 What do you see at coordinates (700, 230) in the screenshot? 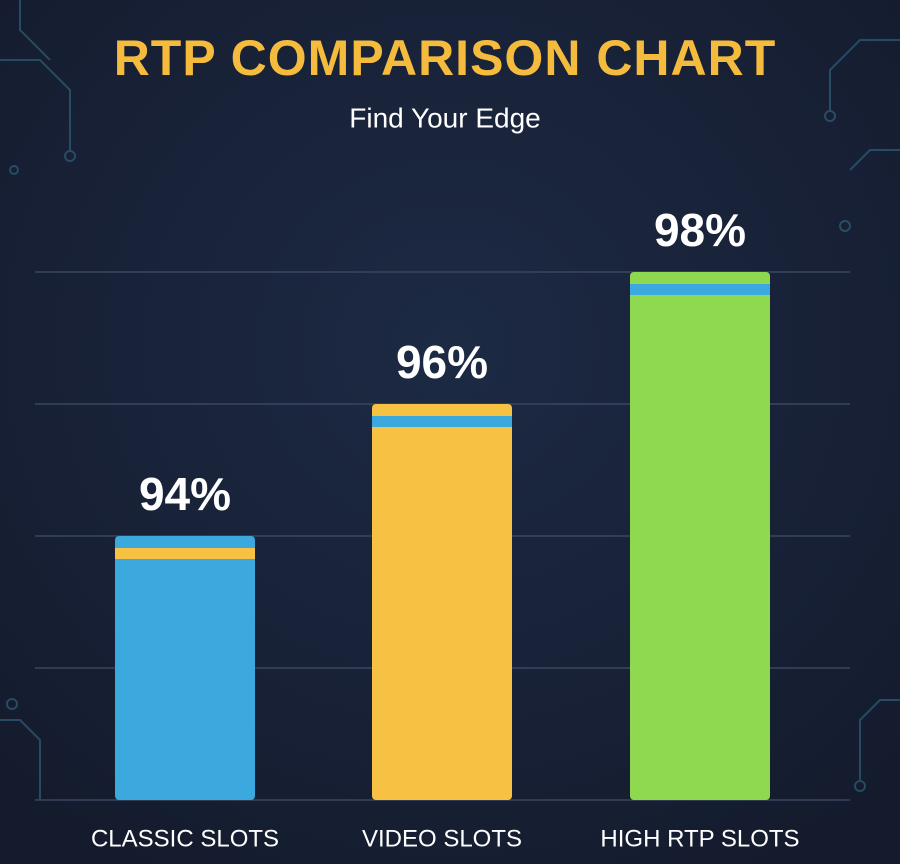
I see `value-label: 98%` at bounding box center [700, 230].